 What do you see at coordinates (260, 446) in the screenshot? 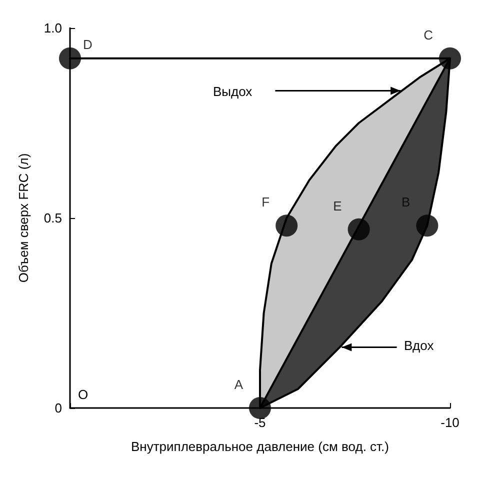
I see `x-axis-title: Внутриплевральное давление (см вод. ст.)` at bounding box center [260, 446].